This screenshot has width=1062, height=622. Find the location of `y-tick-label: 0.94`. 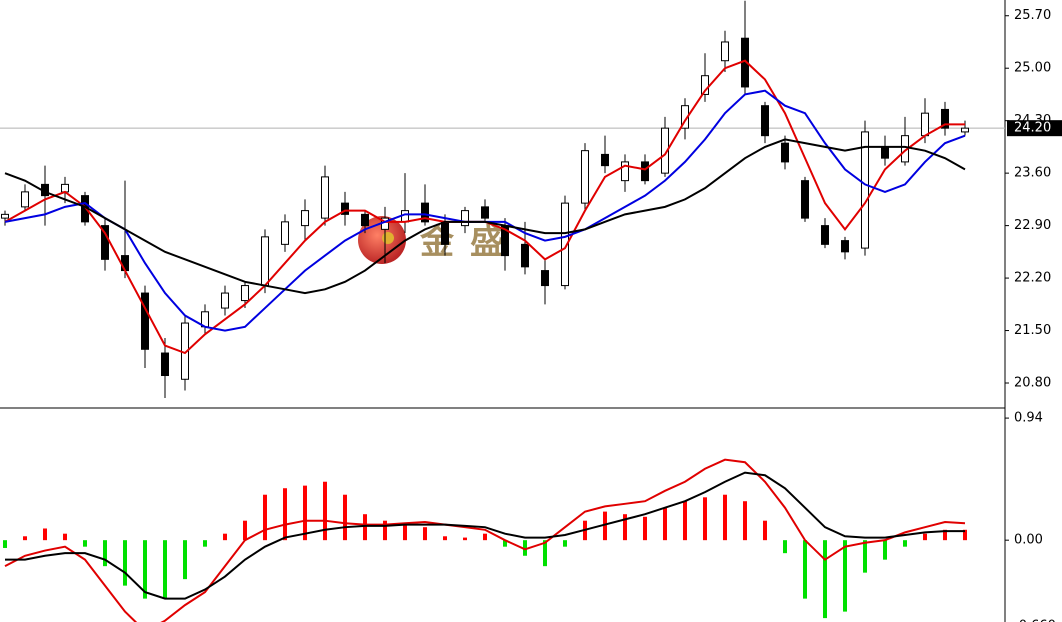

y-tick-label: 0.94 is located at coordinates (1028, 418).